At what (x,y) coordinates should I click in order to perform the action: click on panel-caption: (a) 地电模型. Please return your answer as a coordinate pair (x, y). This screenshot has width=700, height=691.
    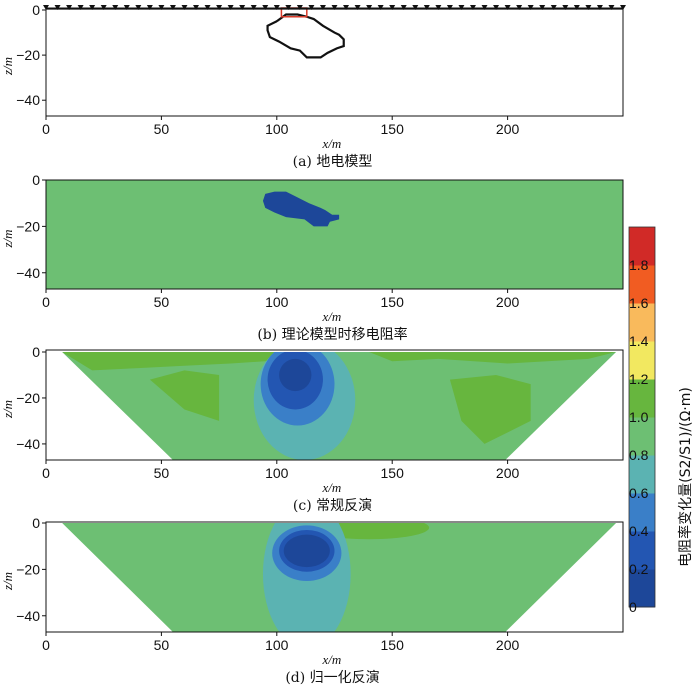
    Looking at the image, I should click on (333, 162).